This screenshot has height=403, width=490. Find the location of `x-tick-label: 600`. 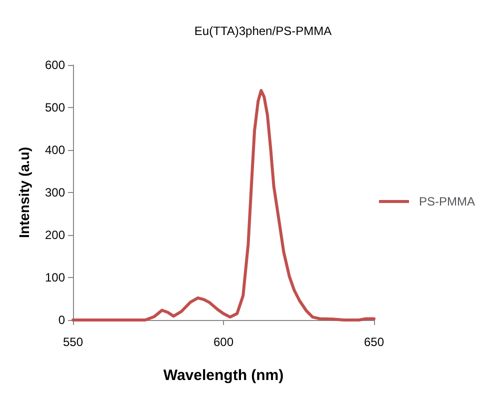

x-tick-label: 600 is located at coordinates (223, 342).